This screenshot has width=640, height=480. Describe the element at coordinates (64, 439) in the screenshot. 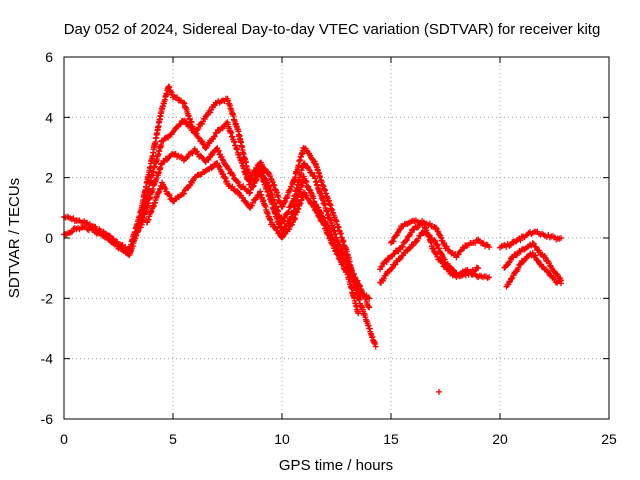

I see `x-tick-label: 0` at that location.